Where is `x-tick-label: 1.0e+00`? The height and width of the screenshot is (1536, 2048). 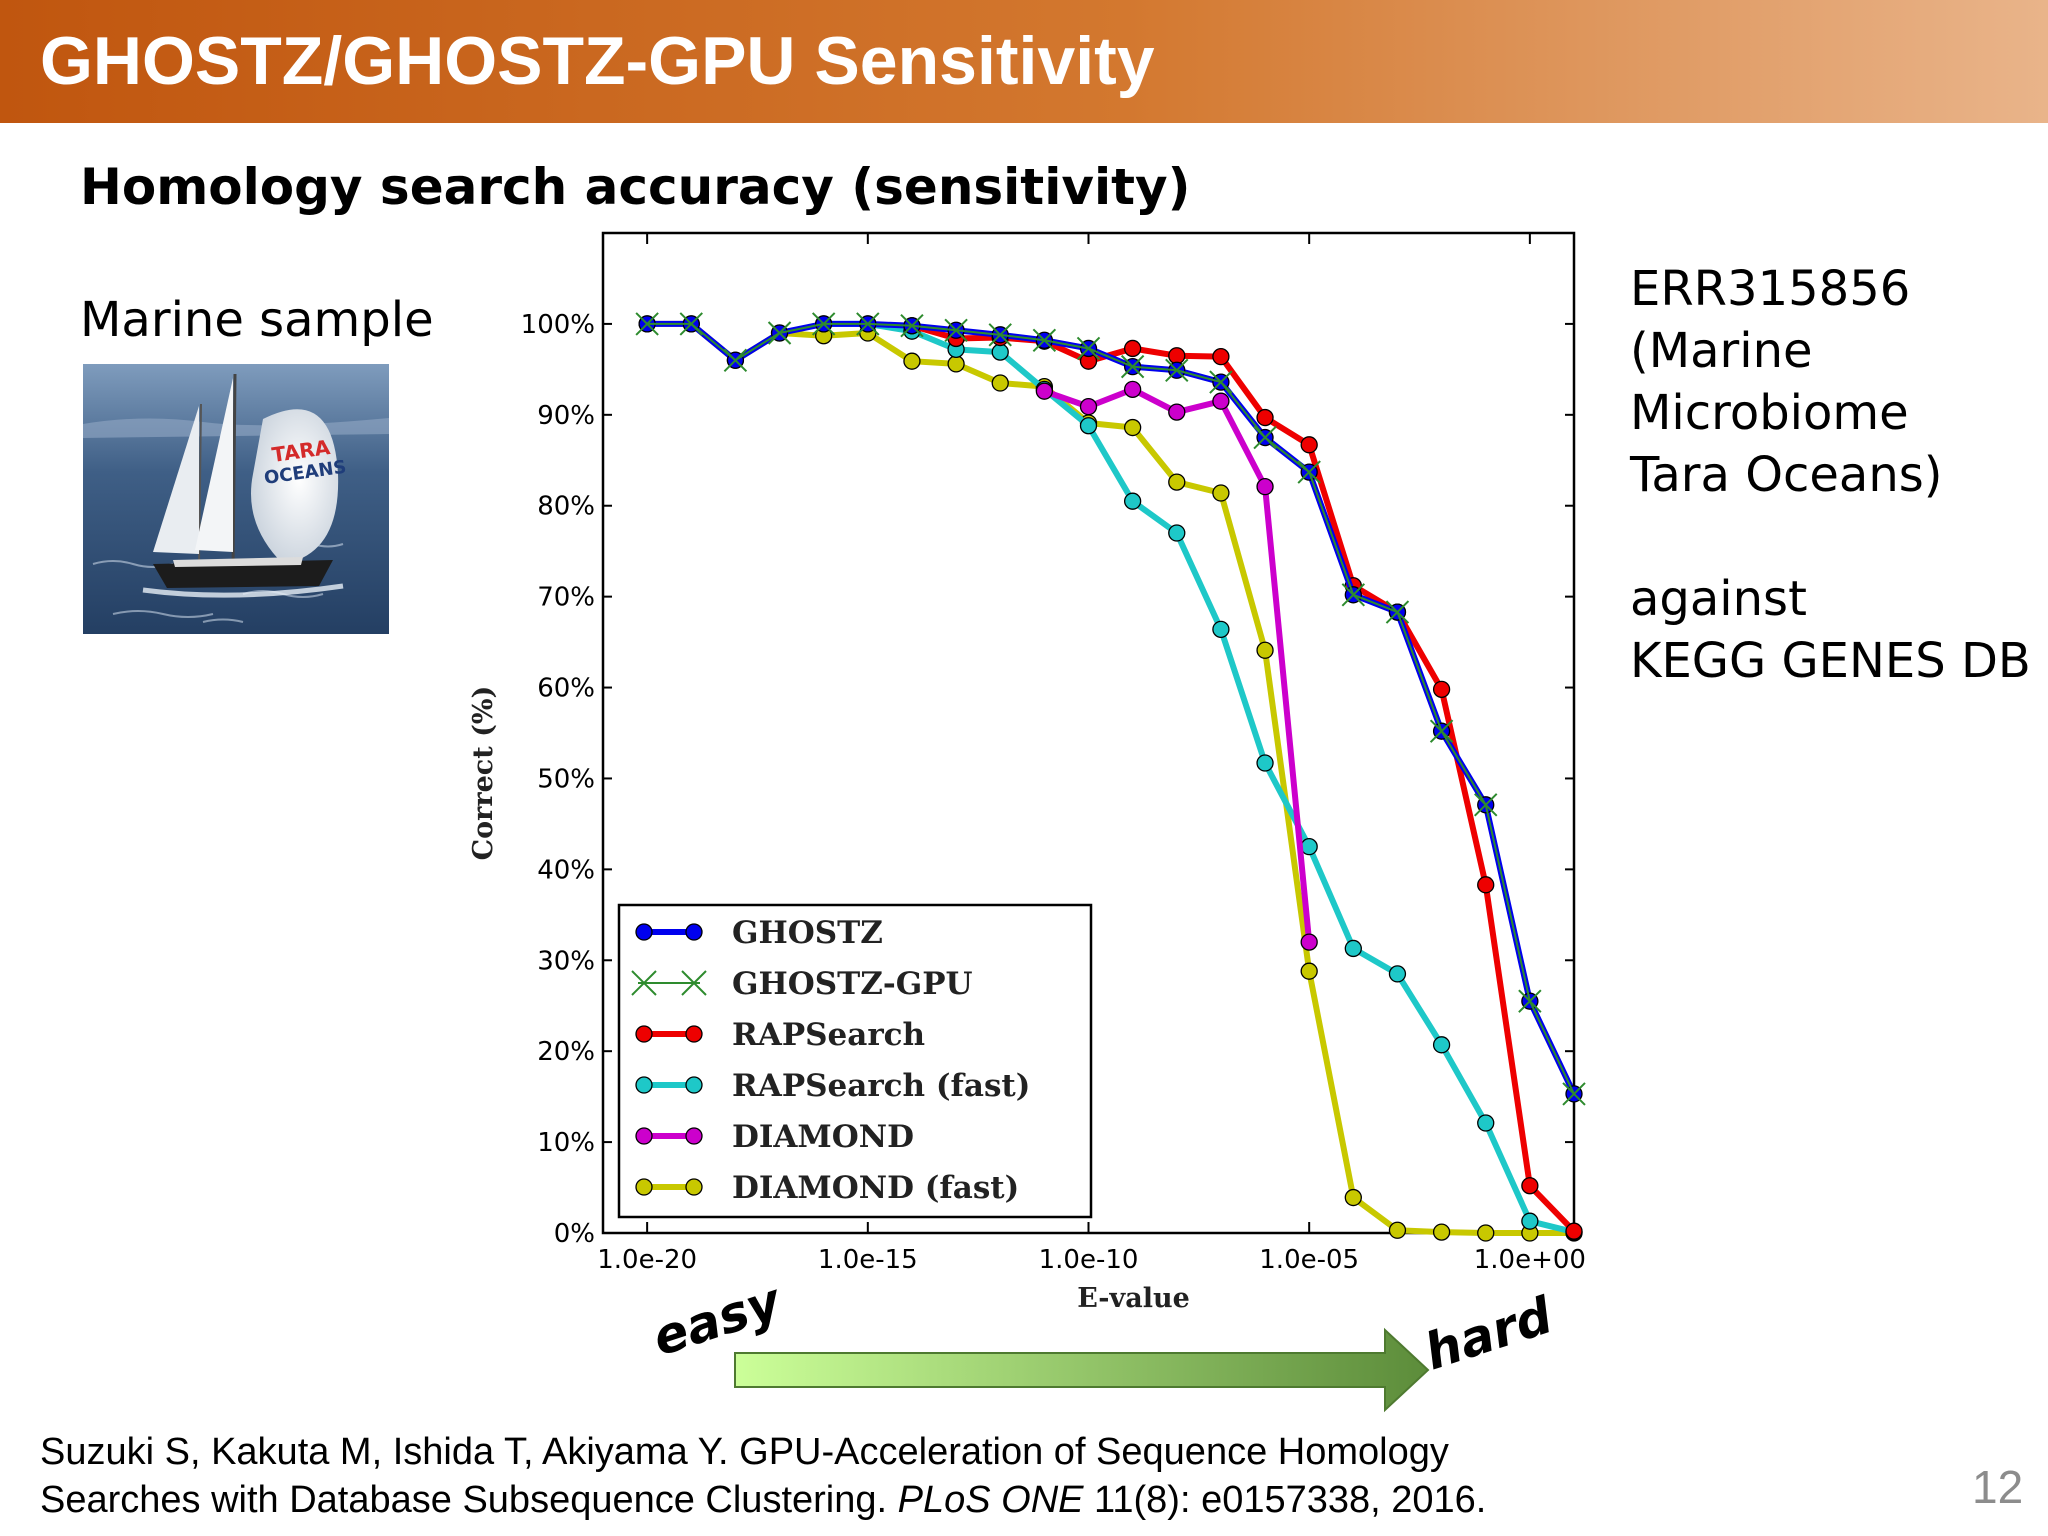 x-tick-label: 1.0e+00 is located at coordinates (1530, 1260).